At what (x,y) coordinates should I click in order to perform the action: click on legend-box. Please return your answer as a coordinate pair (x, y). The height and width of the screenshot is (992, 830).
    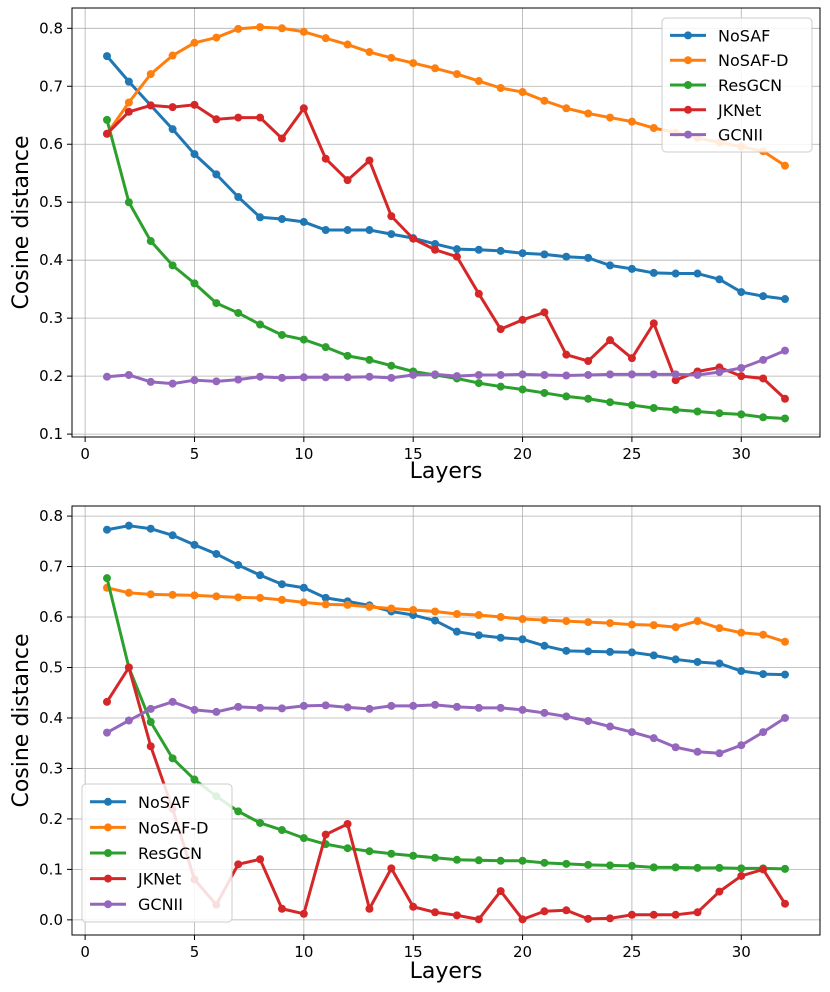
    Looking at the image, I should click on (157, 853).